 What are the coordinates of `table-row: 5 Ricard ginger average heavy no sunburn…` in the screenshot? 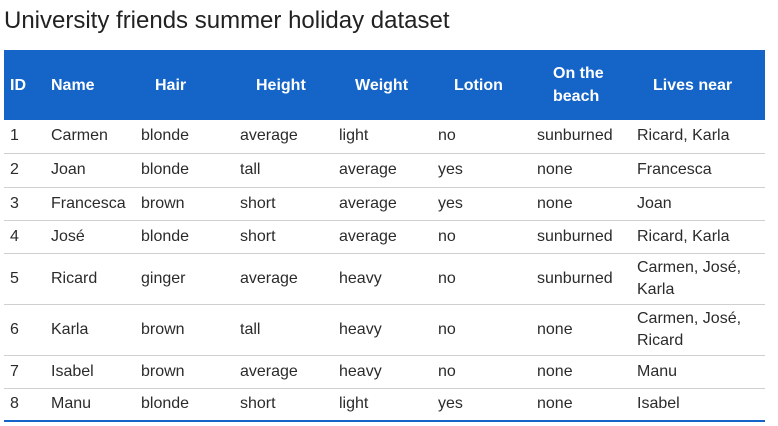 It's located at (384, 279).